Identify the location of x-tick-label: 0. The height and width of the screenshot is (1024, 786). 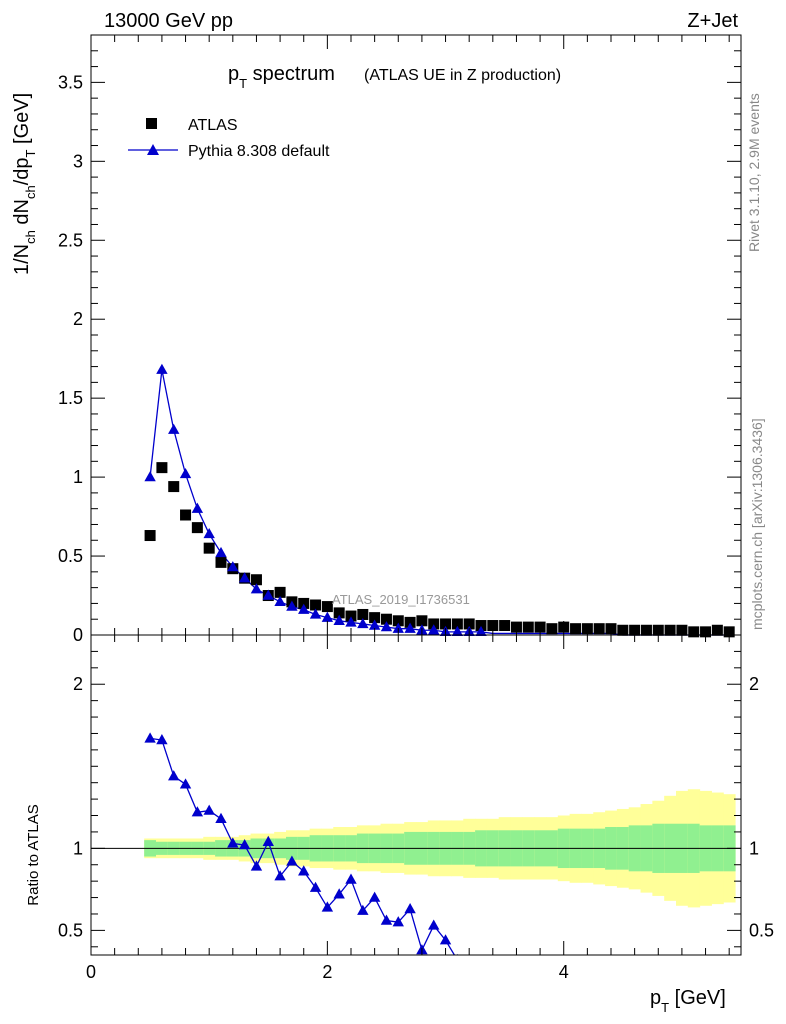
(91, 972).